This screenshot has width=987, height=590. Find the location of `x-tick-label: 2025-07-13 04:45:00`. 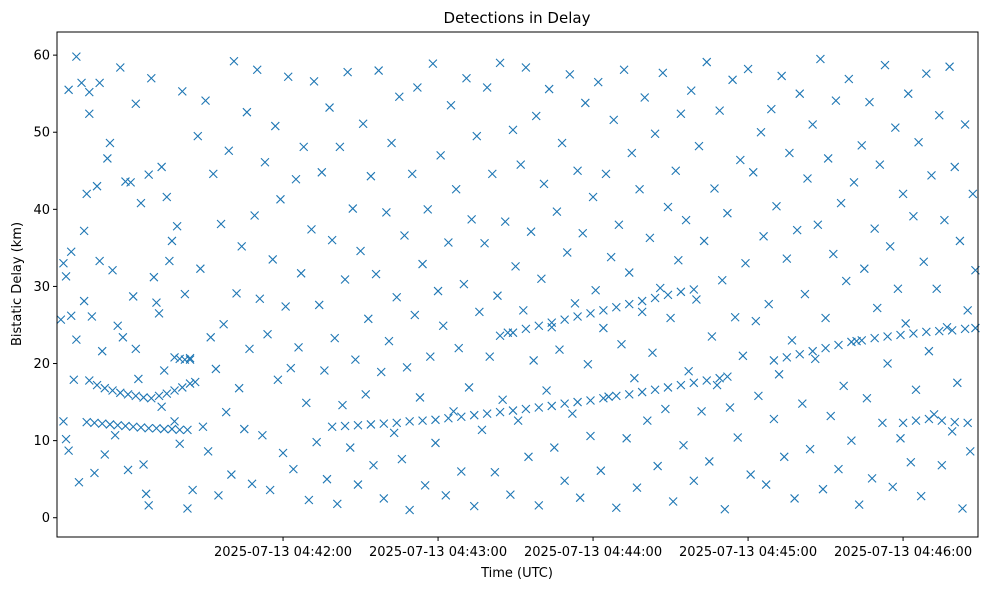

x-tick-label: 2025-07-13 04:45:00 is located at coordinates (748, 552).